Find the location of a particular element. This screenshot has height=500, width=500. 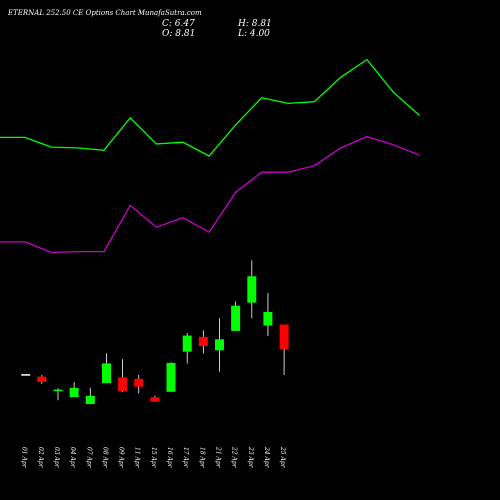

x-tick-label: 16 Apr is located at coordinates (169, 458).